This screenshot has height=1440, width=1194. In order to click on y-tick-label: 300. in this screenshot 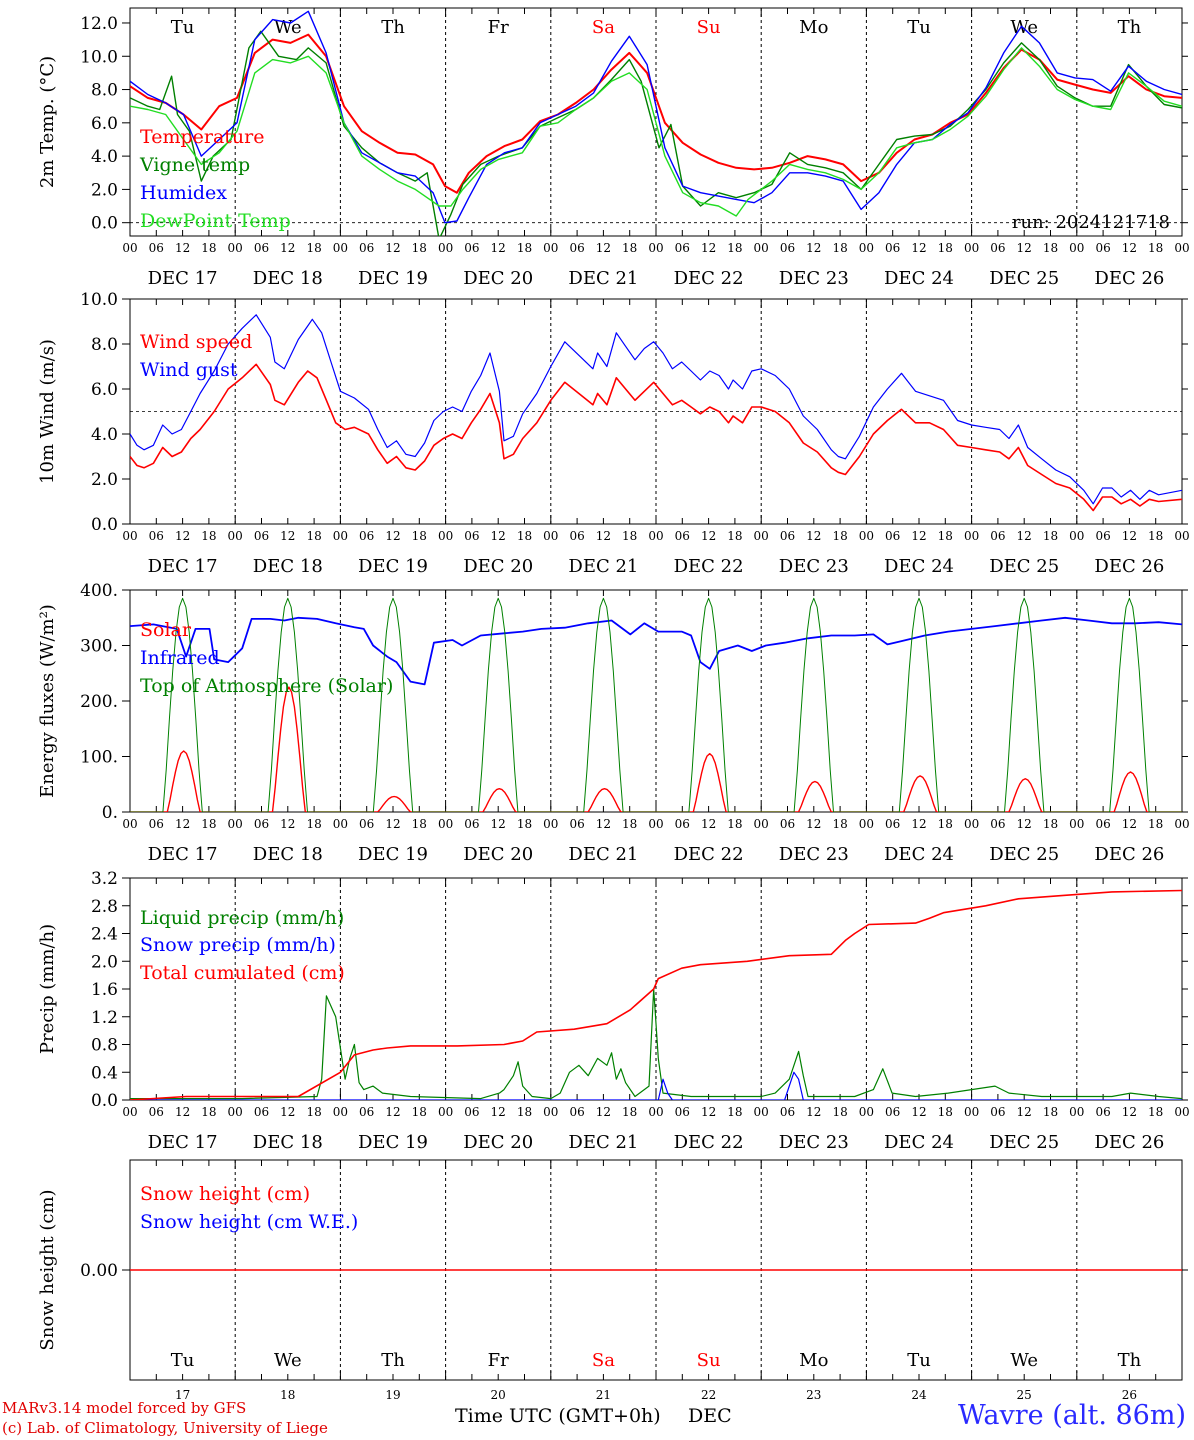, I will do `click(99, 647)`.